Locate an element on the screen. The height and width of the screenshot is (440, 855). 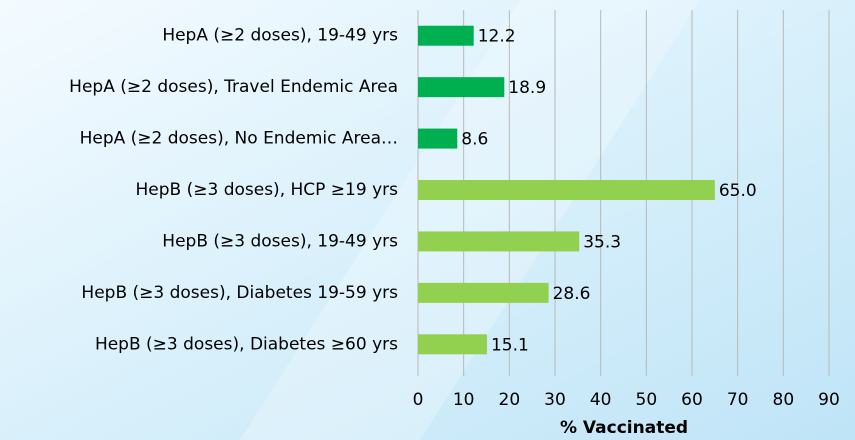
x-tick-label: 20 is located at coordinates (510, 400).